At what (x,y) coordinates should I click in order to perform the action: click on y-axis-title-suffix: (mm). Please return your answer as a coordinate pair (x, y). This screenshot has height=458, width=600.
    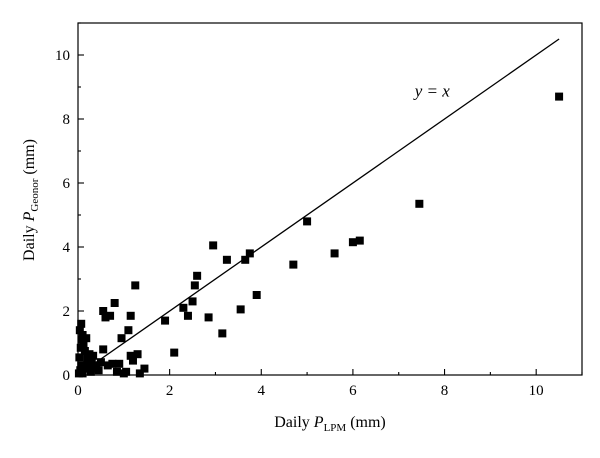
    Looking at the image, I should click on (29, 159).